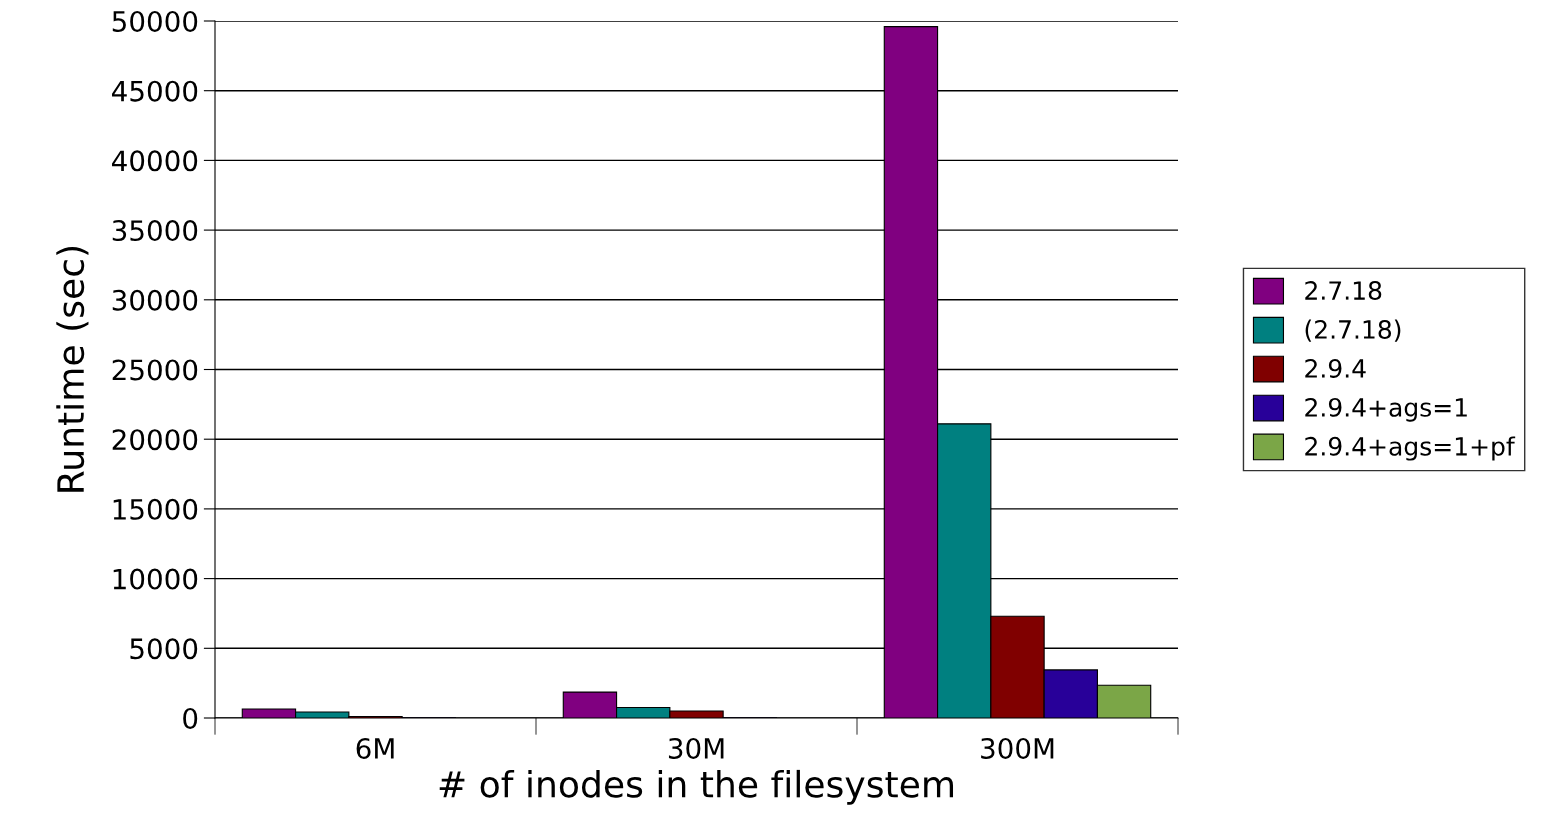  Describe the element at coordinates (155, 509) in the screenshot. I see `y-tick-label: 15000` at that location.